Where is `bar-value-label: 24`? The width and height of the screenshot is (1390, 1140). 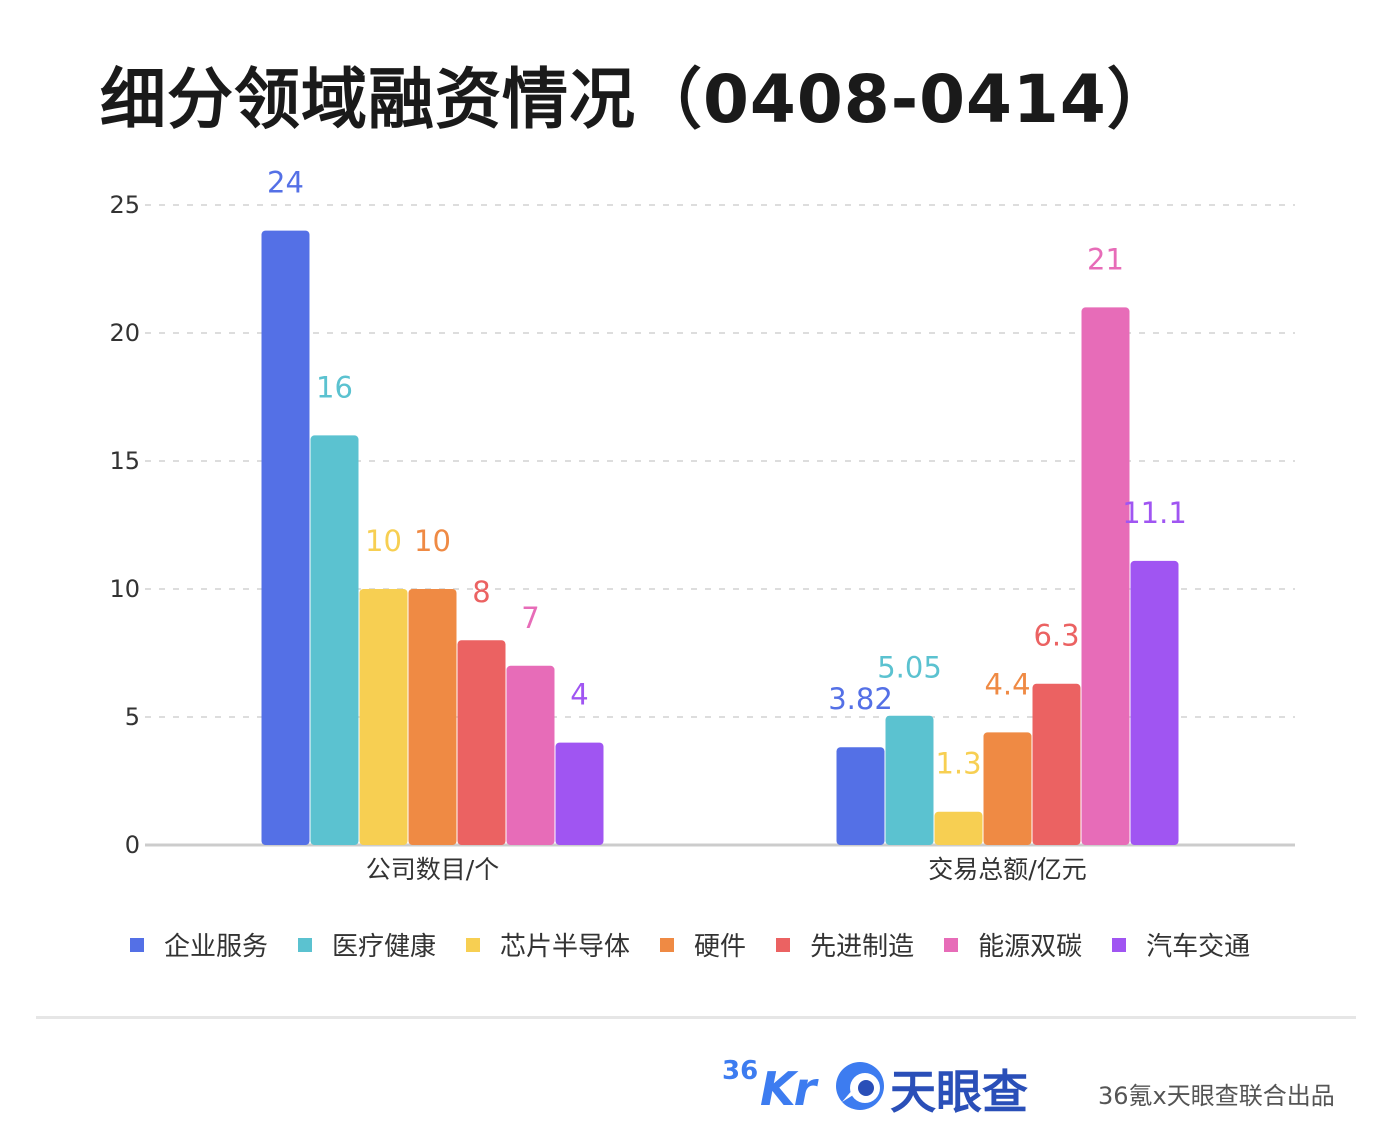 bar-value-label: 24 is located at coordinates (285, 183).